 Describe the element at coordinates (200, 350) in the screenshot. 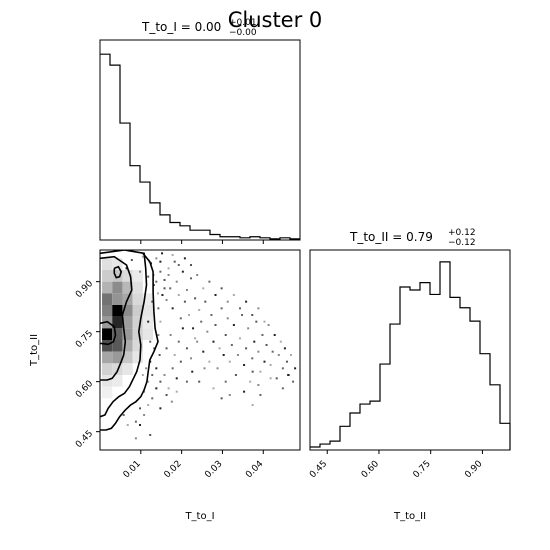

I see `scatter-frame` at that location.